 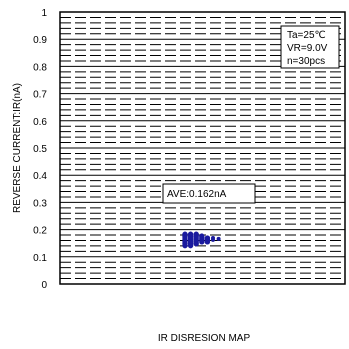 I want to click on conditions-box: Ta=25℃ VR=9.0V n=30pcs, so click(x=310, y=47).